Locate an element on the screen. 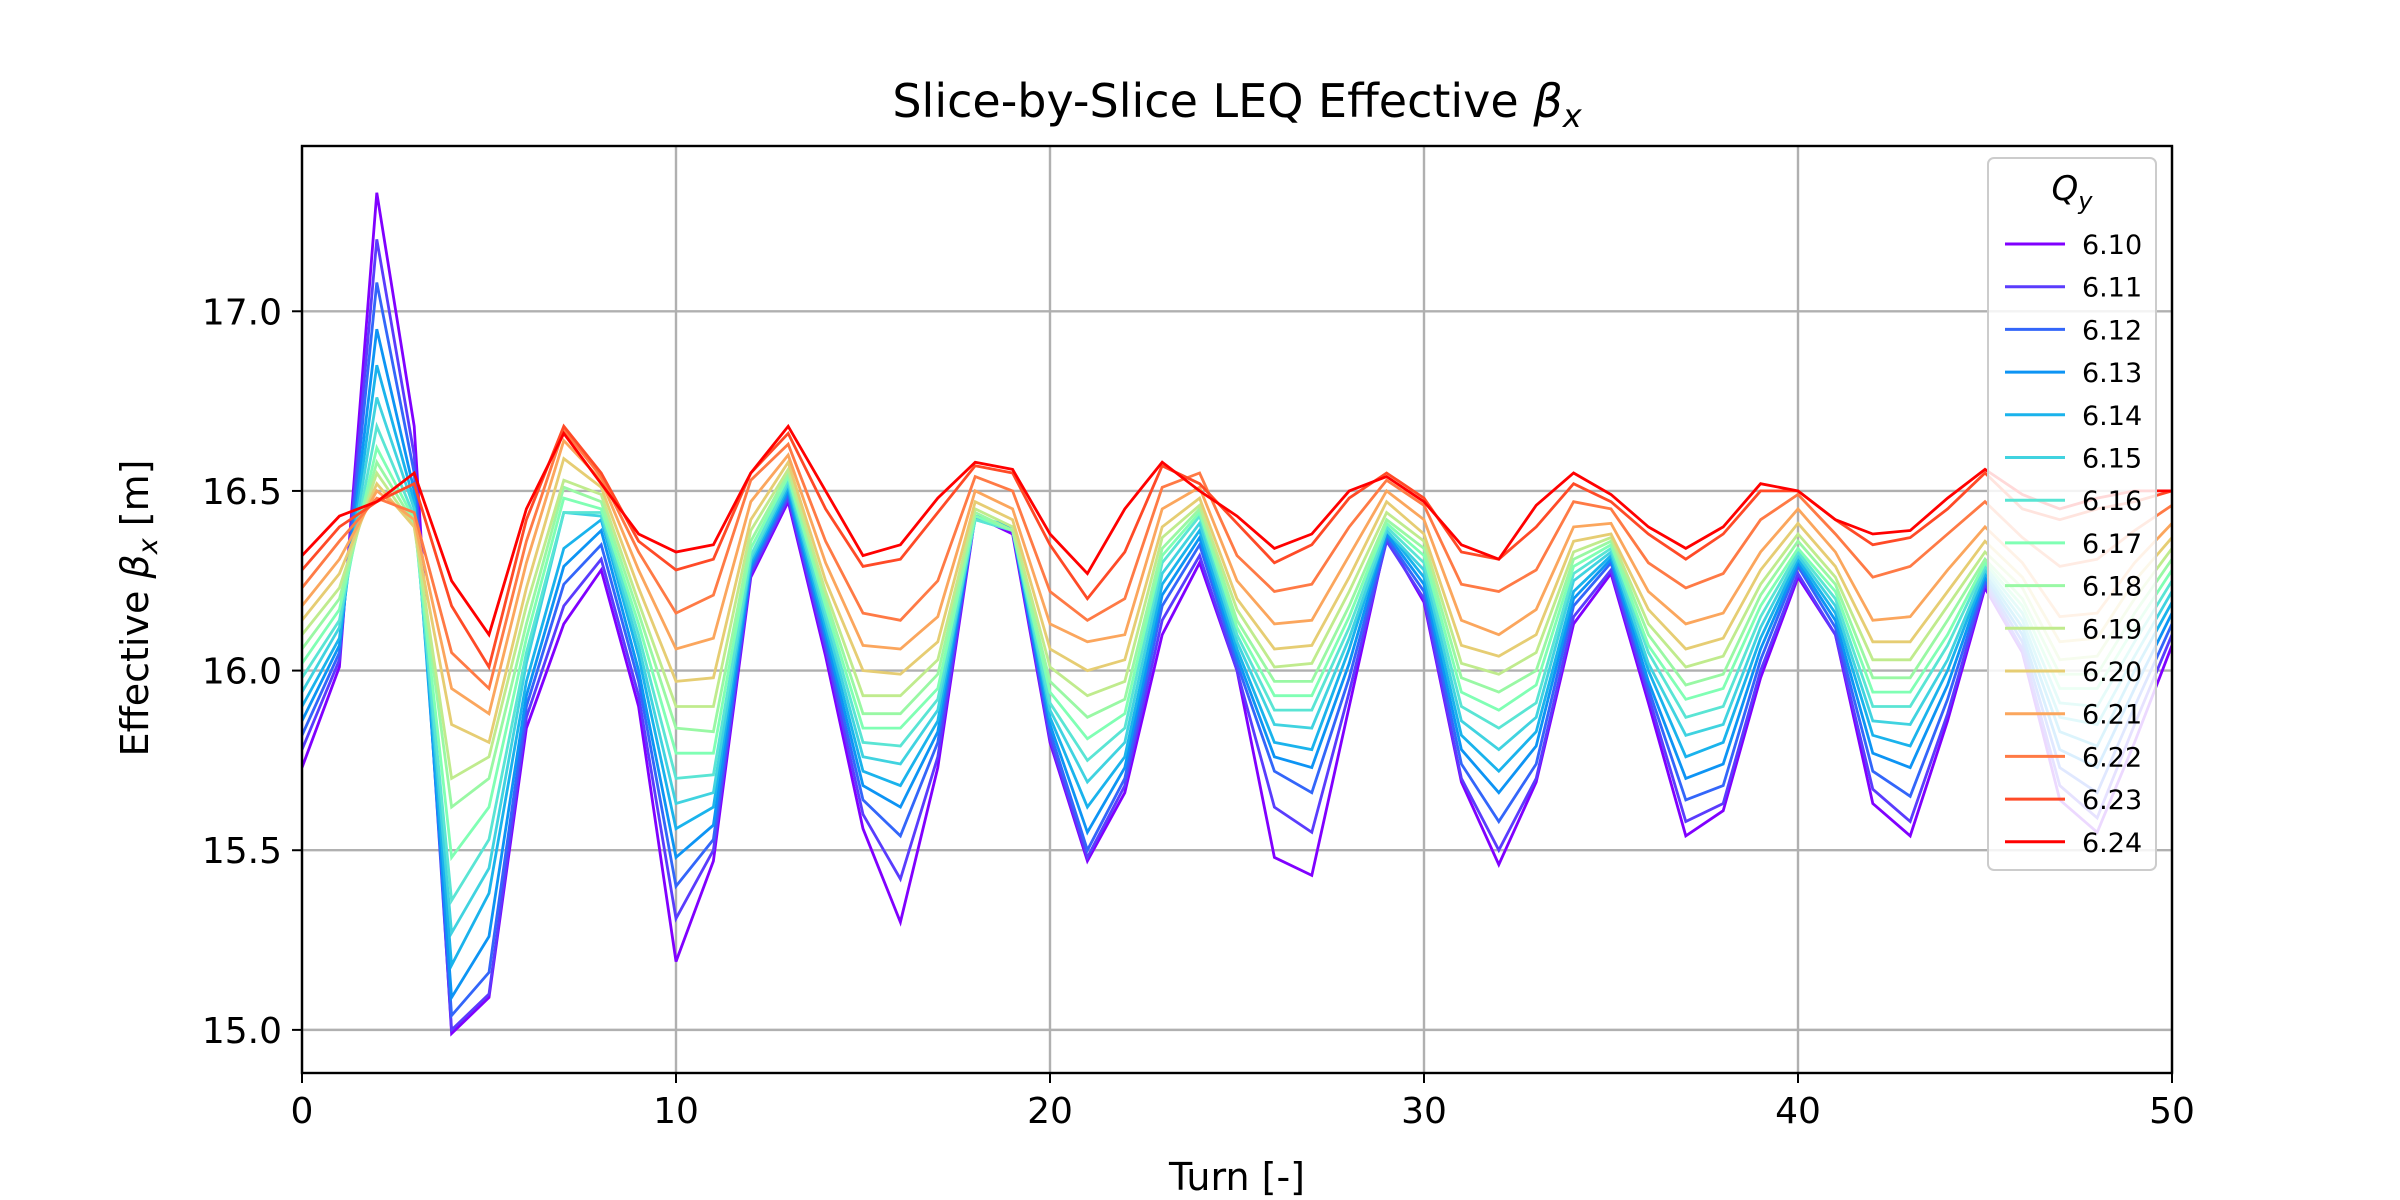  x-tick-label: 20 is located at coordinates (1050, 1111).